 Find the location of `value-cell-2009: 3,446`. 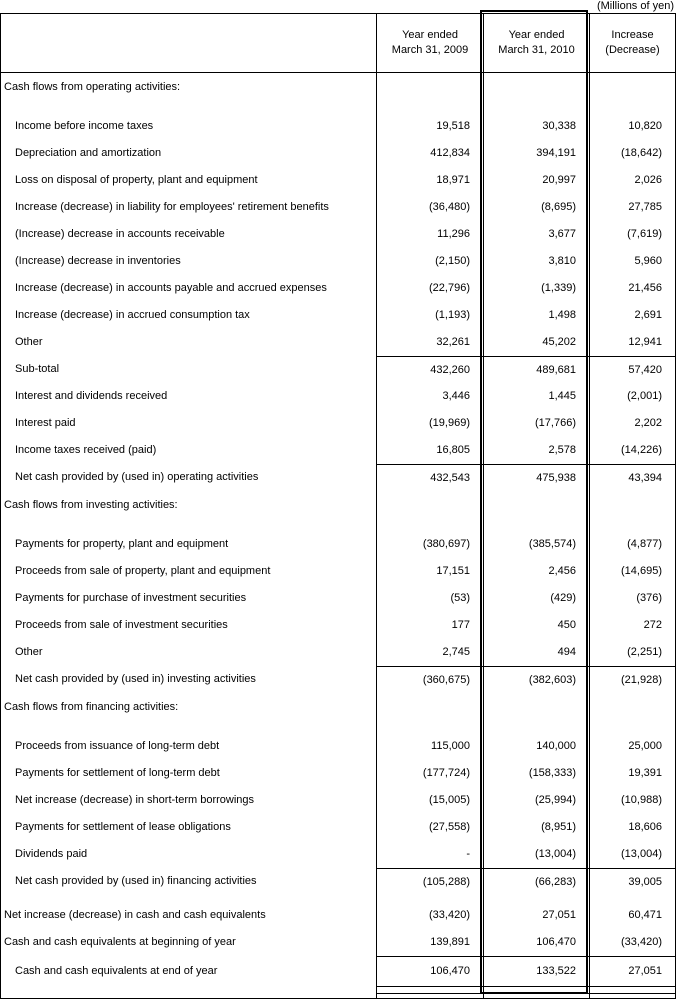

value-cell-2009: 3,446 is located at coordinates (429, 396).